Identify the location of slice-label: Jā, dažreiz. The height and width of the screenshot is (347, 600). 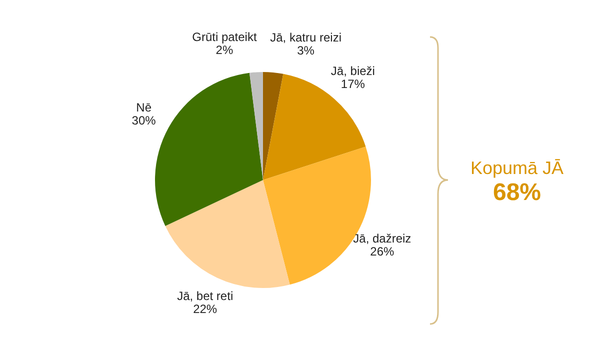
(382, 238).